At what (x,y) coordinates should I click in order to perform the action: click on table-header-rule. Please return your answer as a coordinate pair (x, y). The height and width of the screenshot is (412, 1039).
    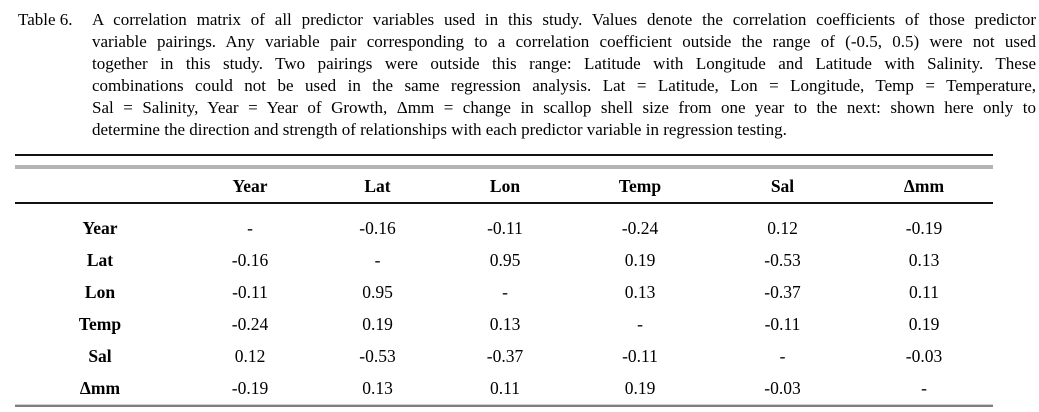
    Looking at the image, I should click on (504, 203).